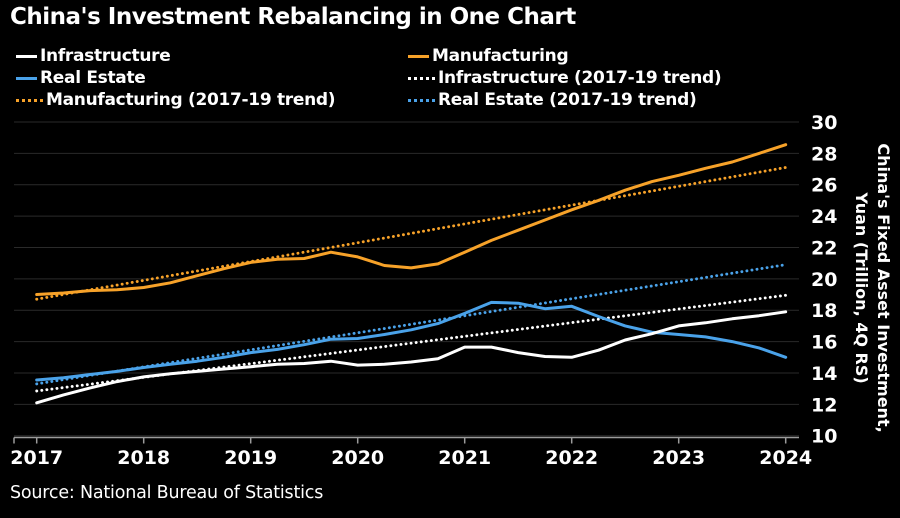  What do you see at coordinates (580, 78) in the screenshot?
I see `legend-label: Infrastructure (2017-19 trend)` at bounding box center [580, 78].